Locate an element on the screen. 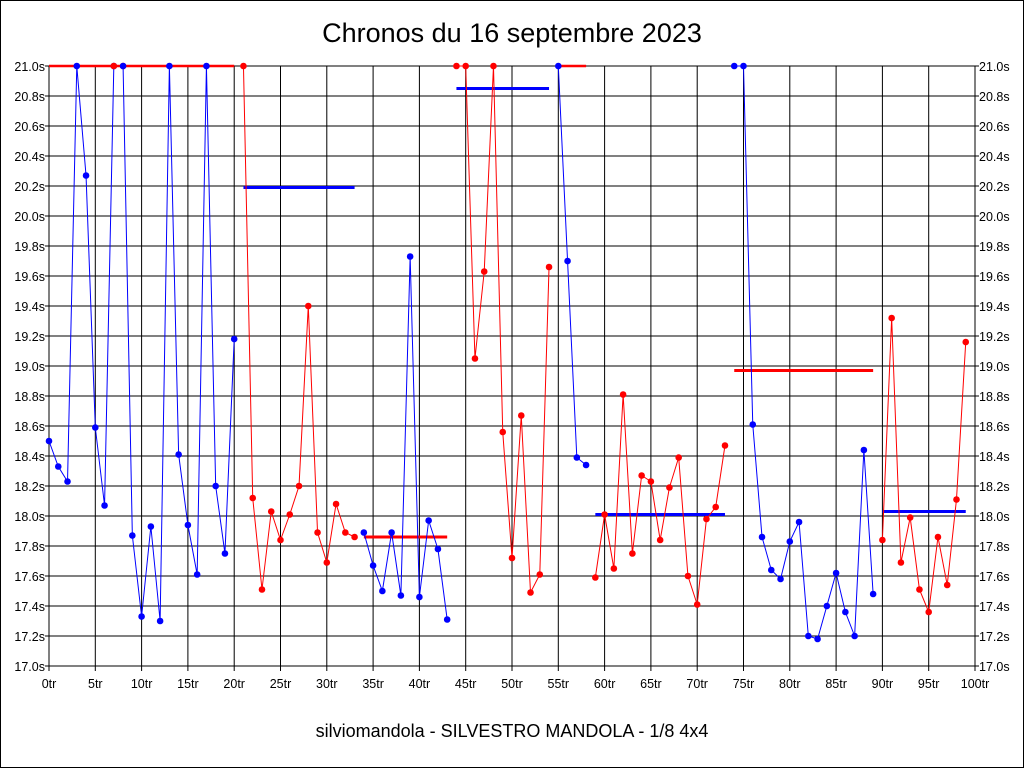  y-tick-label-left: 18.6s is located at coordinates (29, 427).